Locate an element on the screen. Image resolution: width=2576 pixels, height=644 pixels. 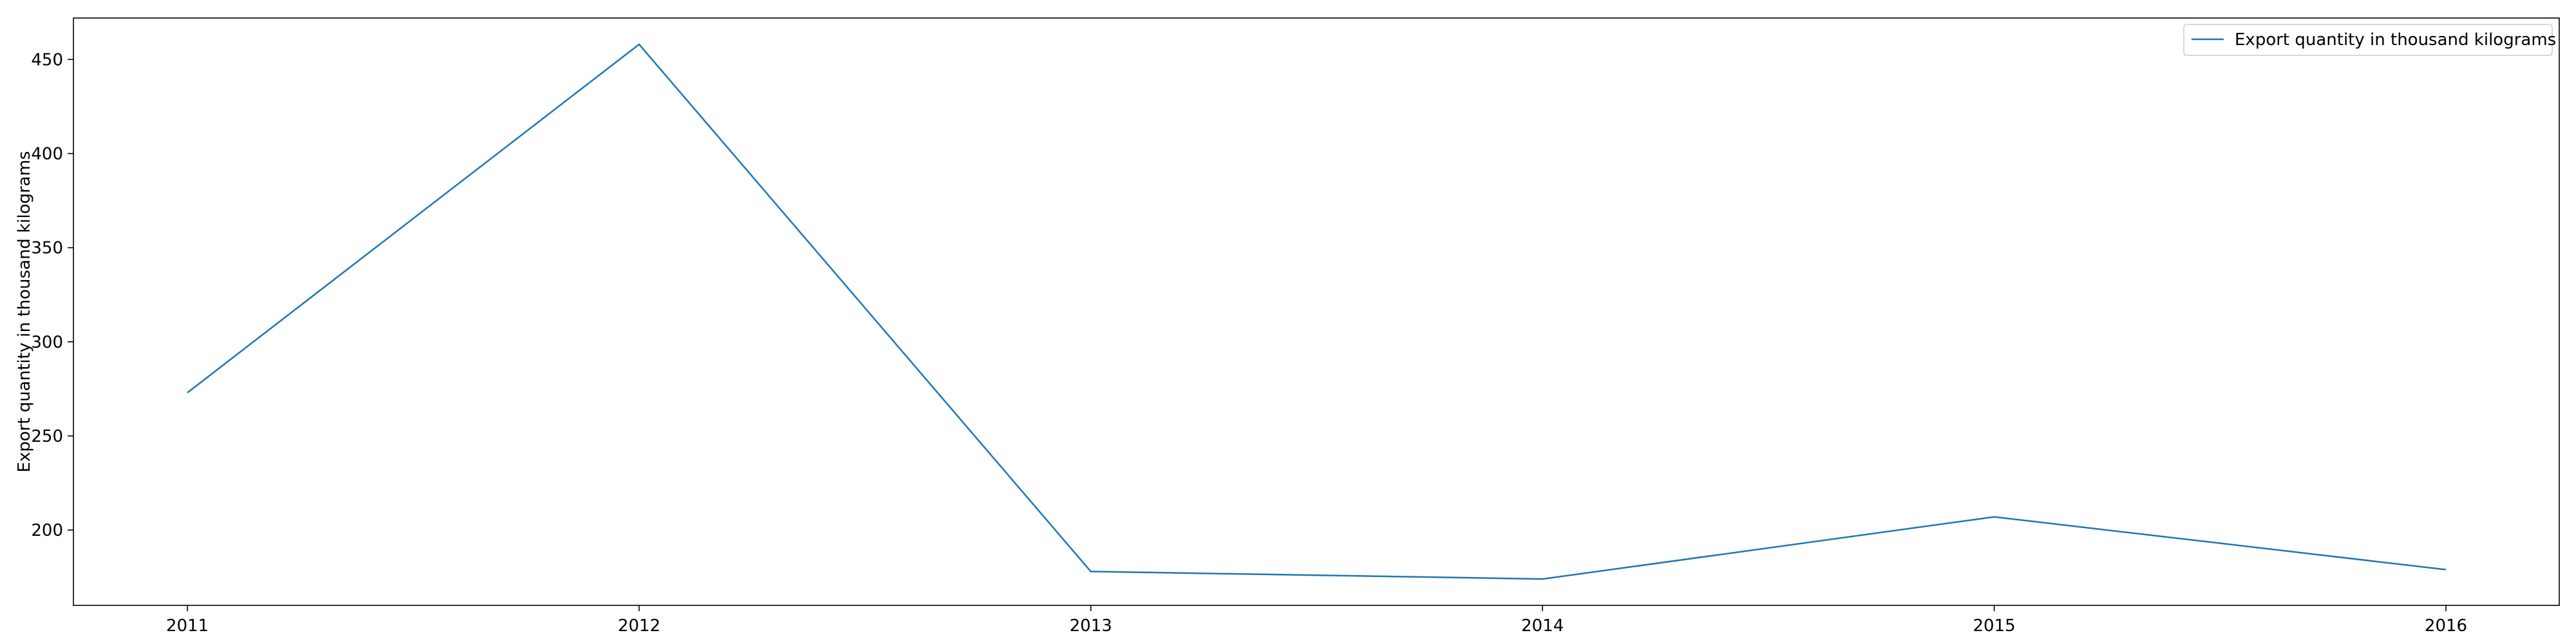
legend: Export quantity in thousand kilograms is located at coordinates (2369, 40).